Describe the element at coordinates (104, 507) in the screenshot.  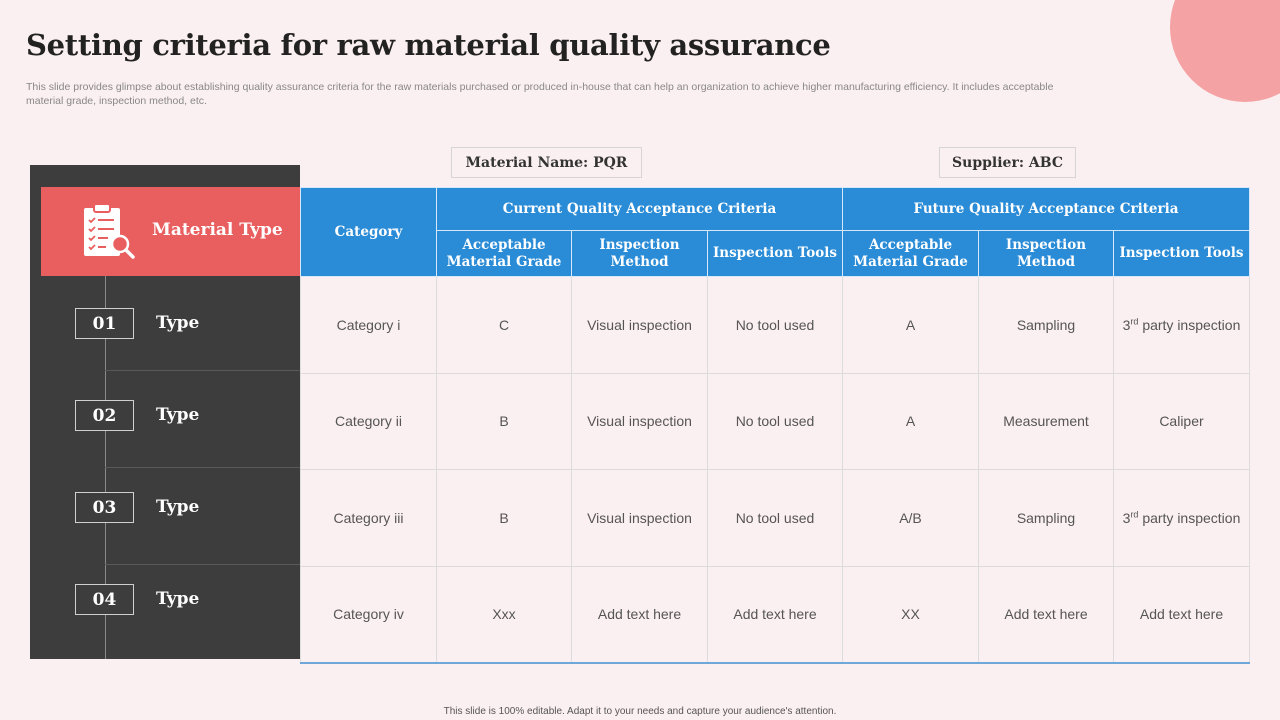
I see `type-number-03: 03` at that location.